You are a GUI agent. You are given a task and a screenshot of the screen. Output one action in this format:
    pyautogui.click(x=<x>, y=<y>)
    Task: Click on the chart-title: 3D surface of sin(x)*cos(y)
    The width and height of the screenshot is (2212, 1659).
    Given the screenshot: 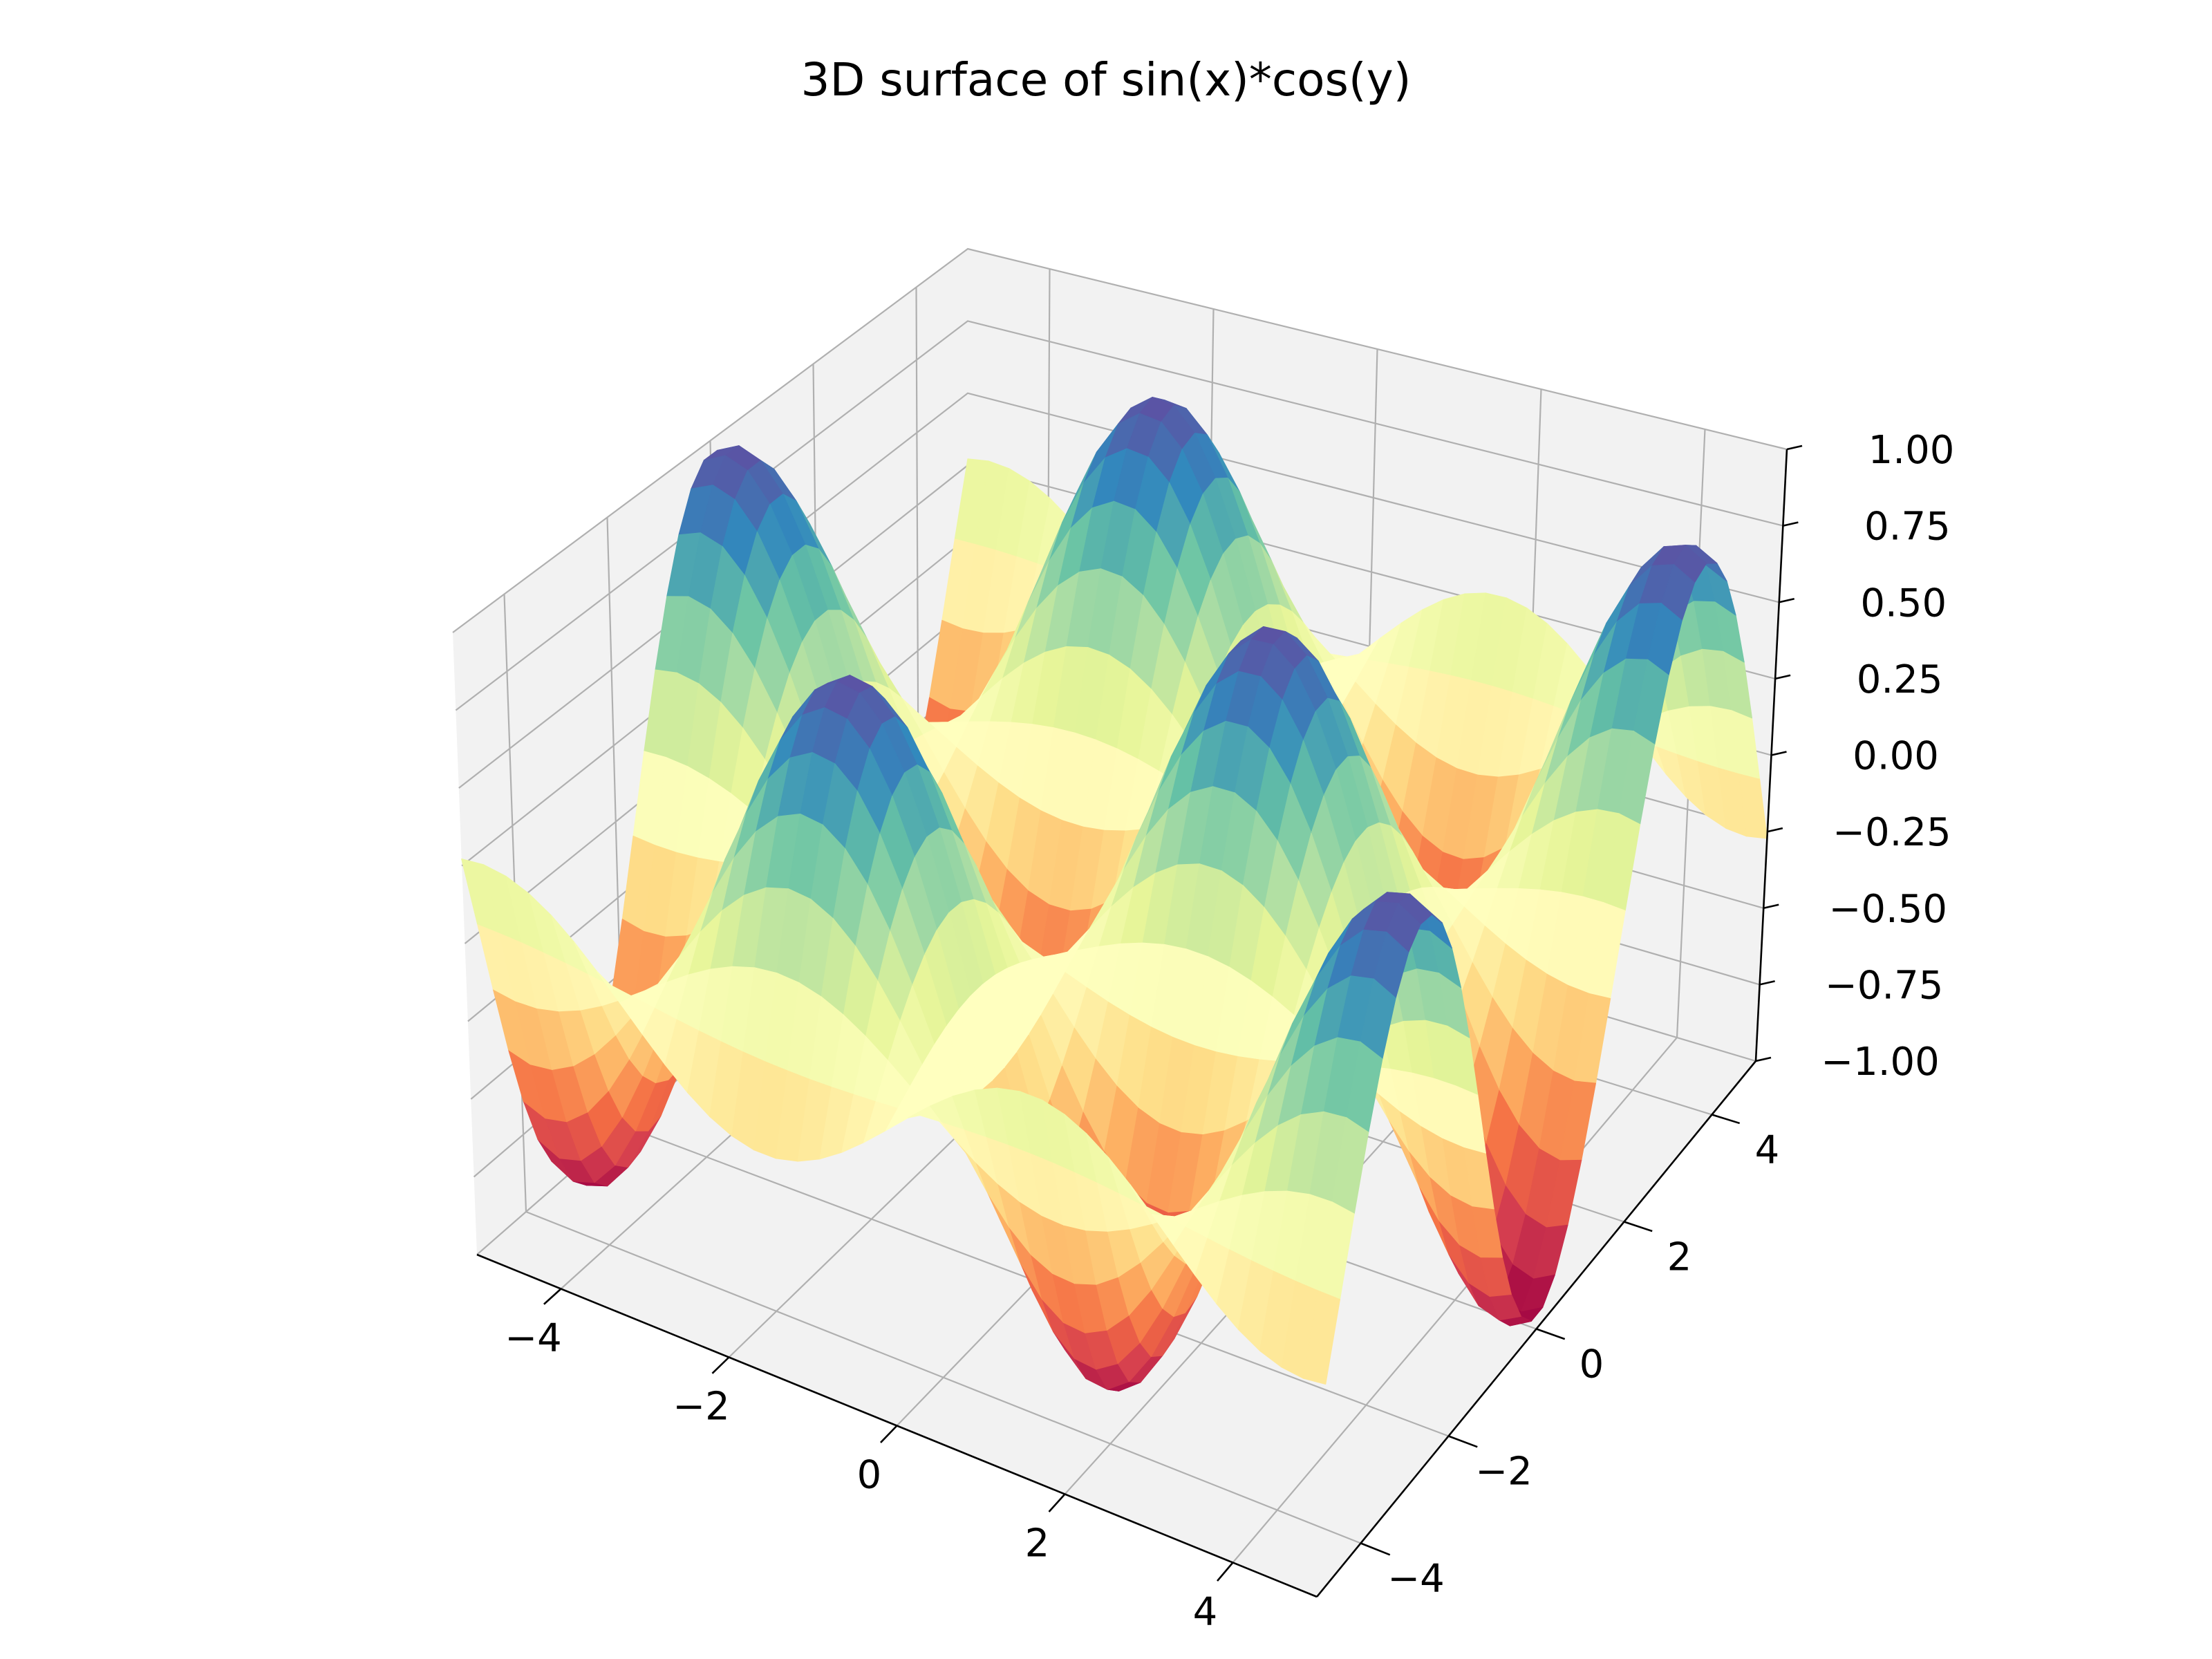 What is the action you would take?
    pyautogui.click(x=1105, y=79)
    